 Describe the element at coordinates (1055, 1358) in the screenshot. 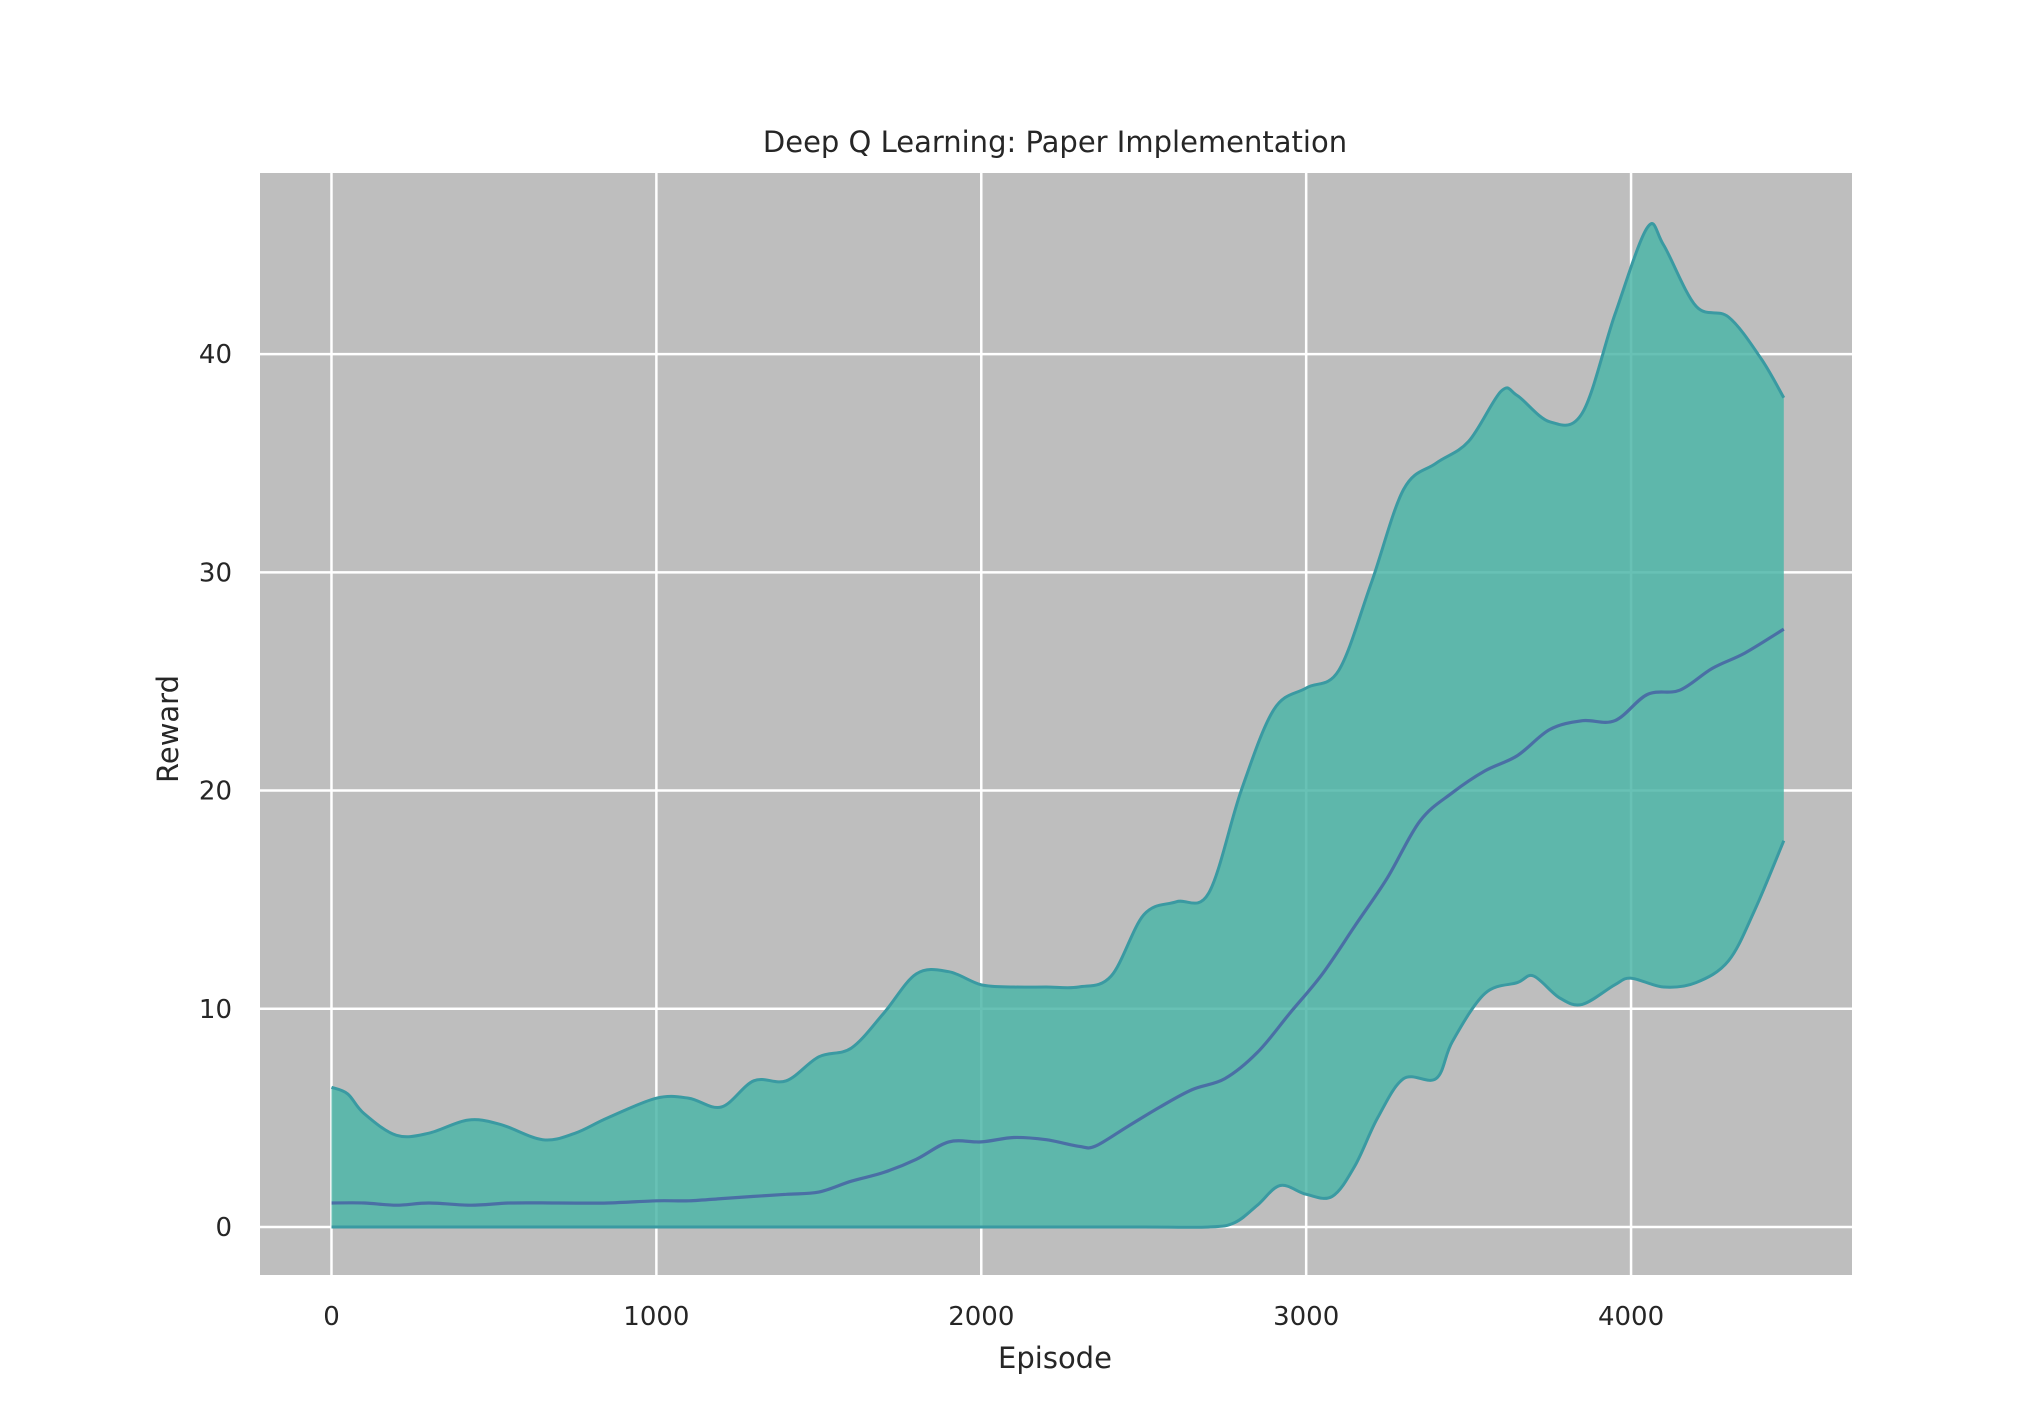

I see `x-axis-label: Episode` at that location.